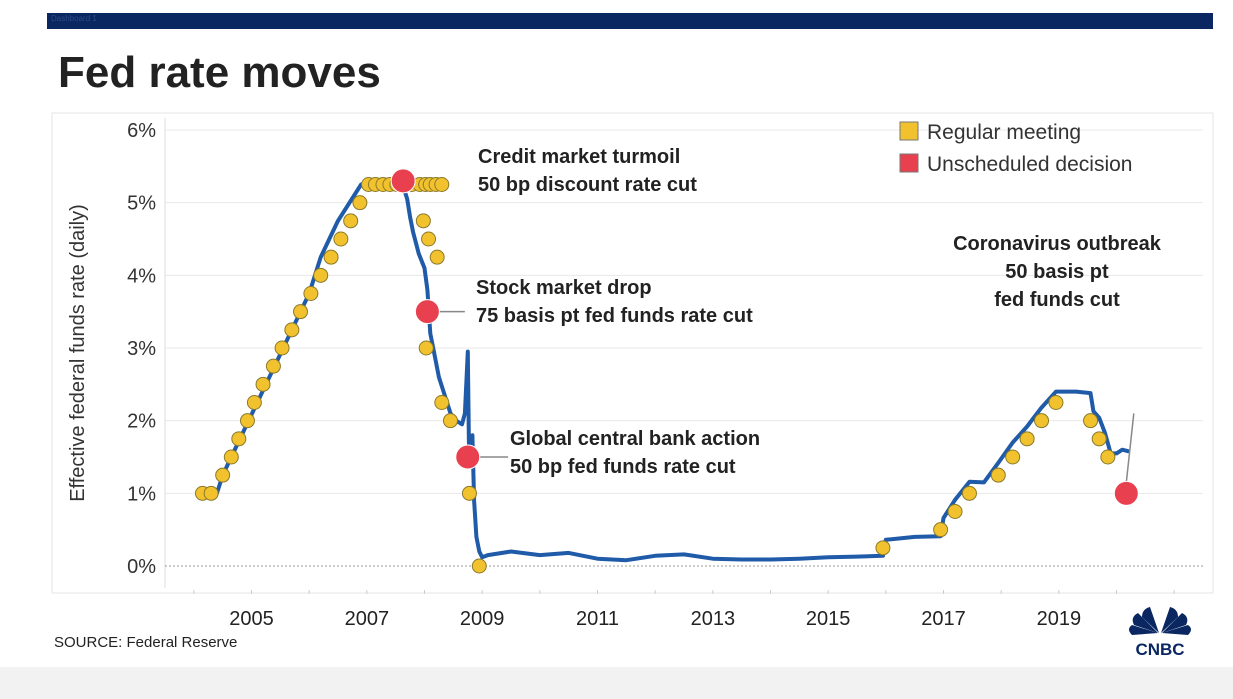  Describe the element at coordinates (1159, 649) in the screenshot. I see `logo-text: CNBC` at that location.